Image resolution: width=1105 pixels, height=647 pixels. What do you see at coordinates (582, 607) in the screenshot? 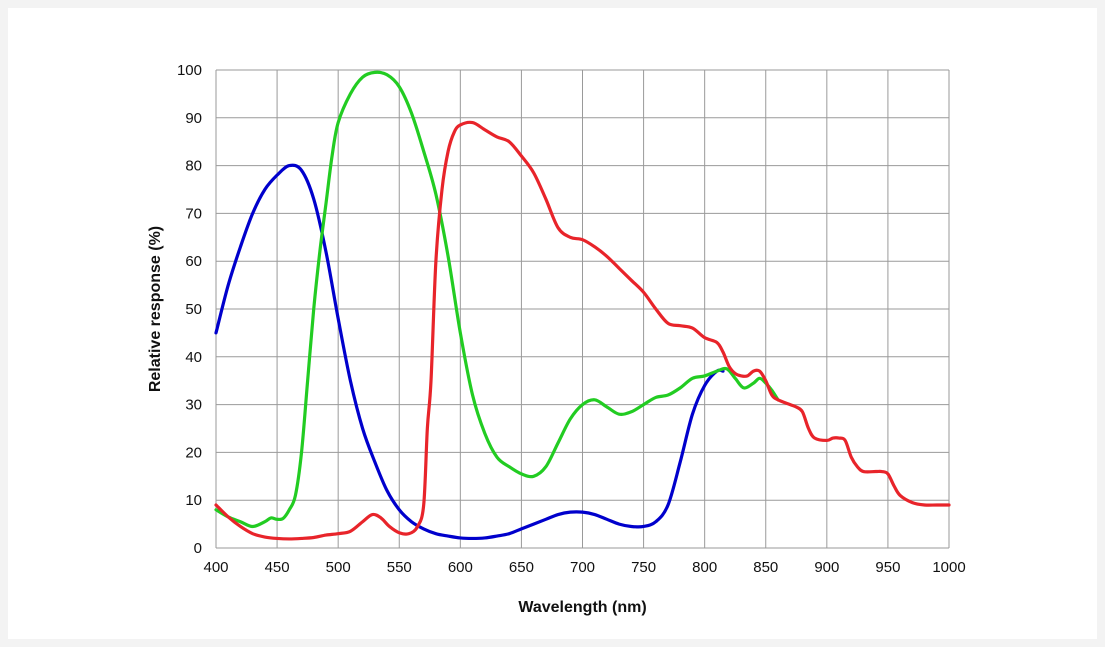
I see `x-axis-title: Wavelength (nm)` at bounding box center [582, 607].